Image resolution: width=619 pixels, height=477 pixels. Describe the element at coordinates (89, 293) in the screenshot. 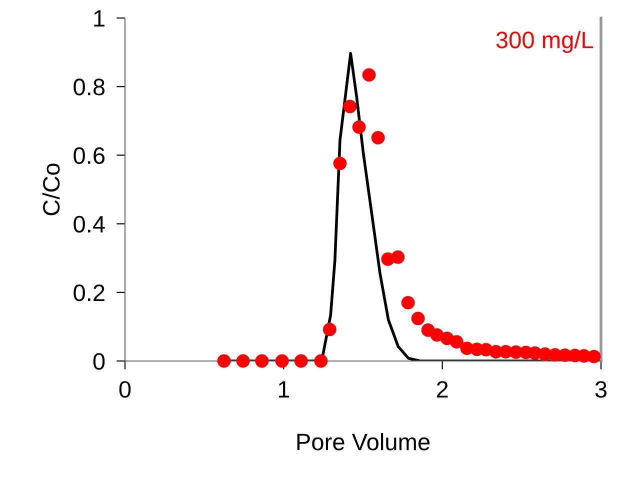

I see `y-tick-label: 0.2` at that location.